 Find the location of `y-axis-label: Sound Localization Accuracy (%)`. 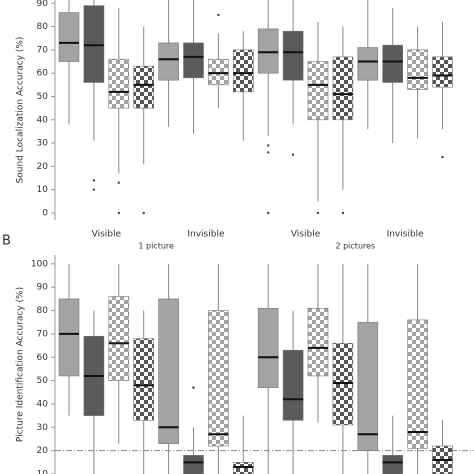

y-axis-label: Sound Localization Accuracy (%) is located at coordinates (21, 110).